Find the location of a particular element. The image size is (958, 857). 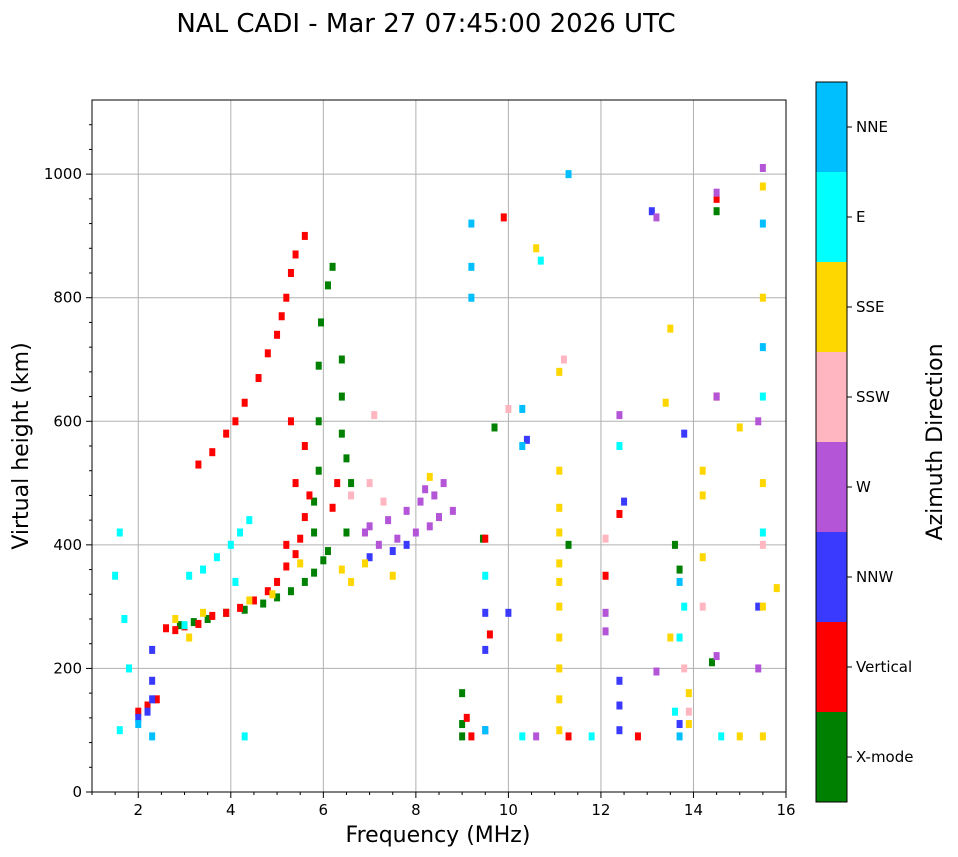

colorbar-label: Vertical is located at coordinates (884, 667).